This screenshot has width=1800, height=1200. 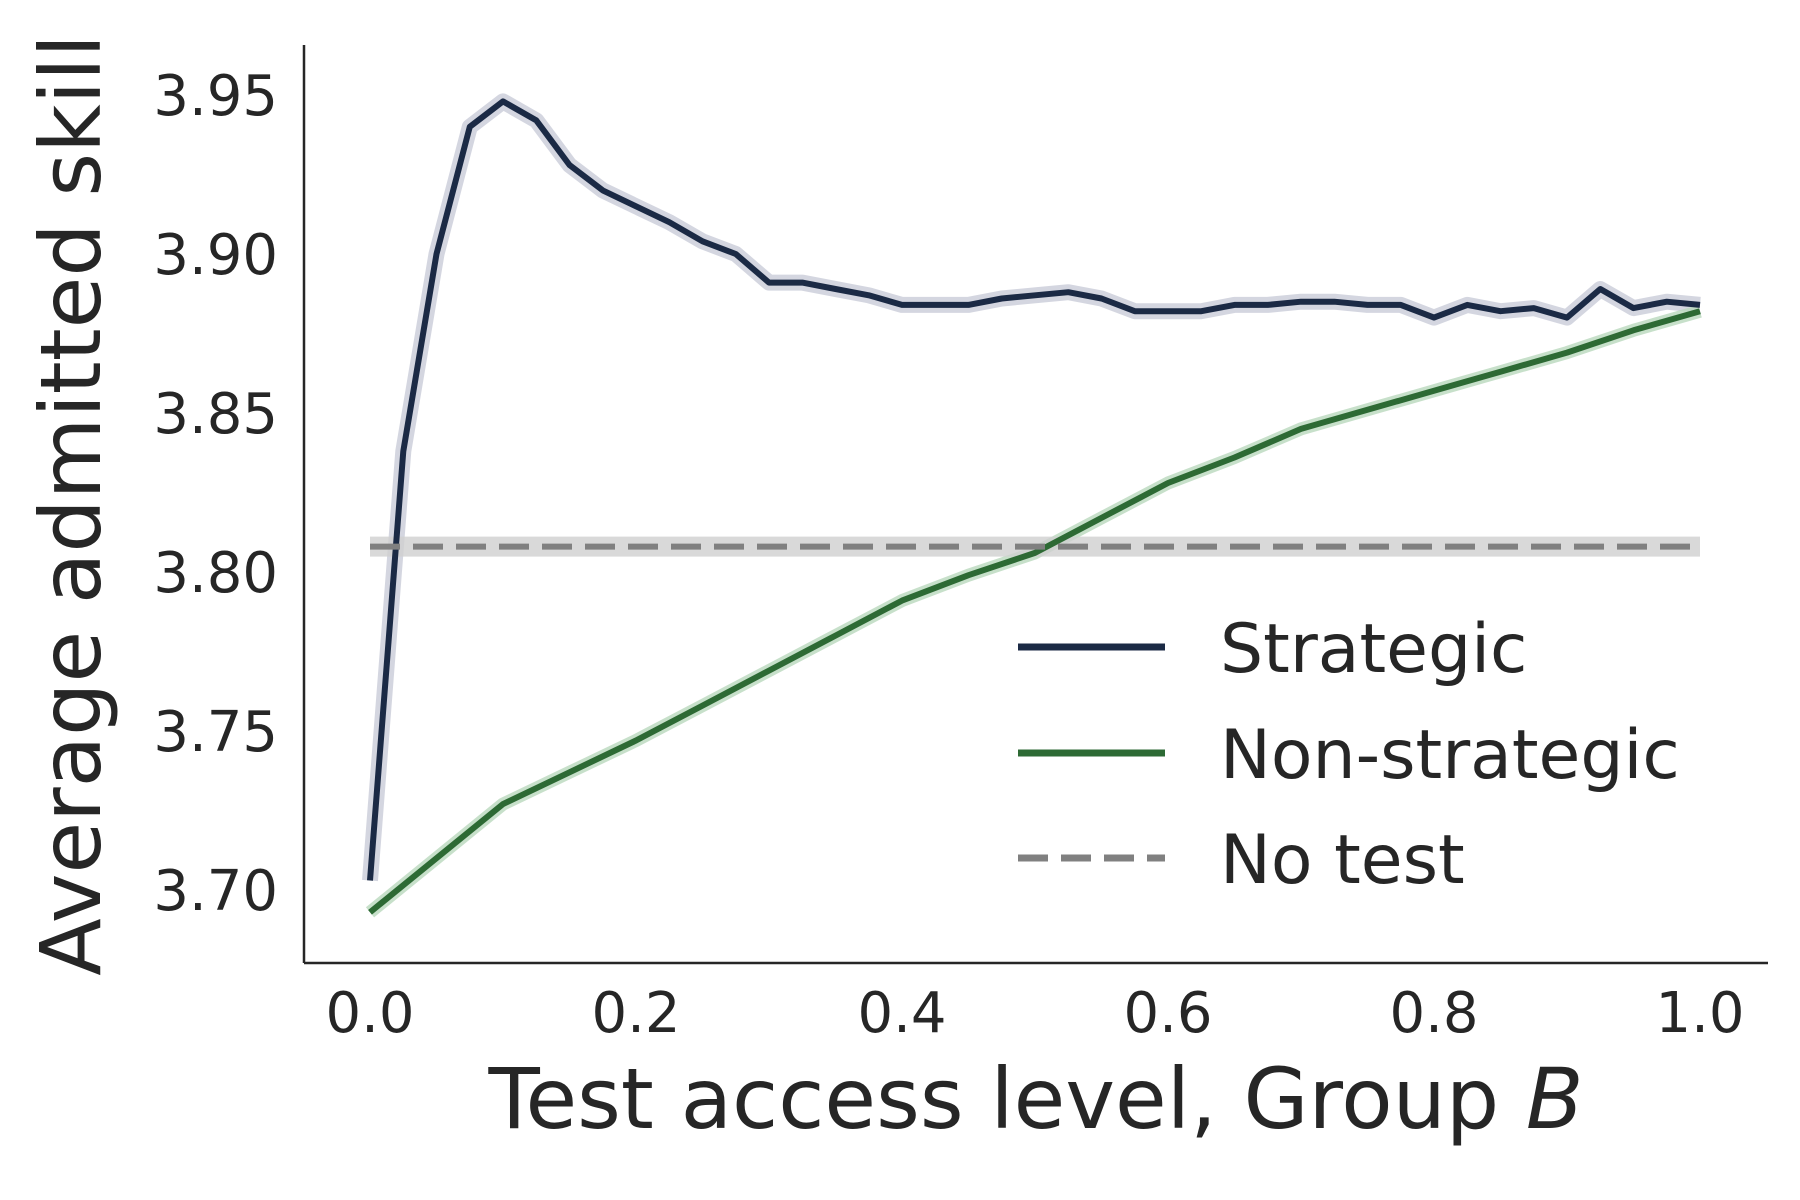 I want to click on y-tick-label: 3.95, so click(x=215, y=96).